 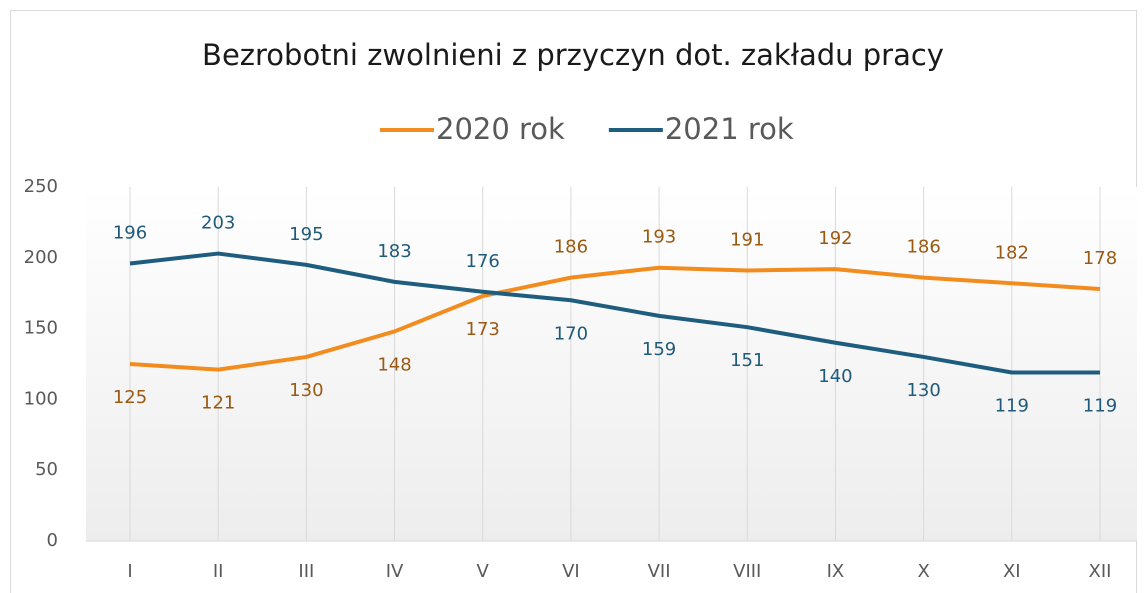 I want to click on data-label: 125, so click(x=130, y=397).